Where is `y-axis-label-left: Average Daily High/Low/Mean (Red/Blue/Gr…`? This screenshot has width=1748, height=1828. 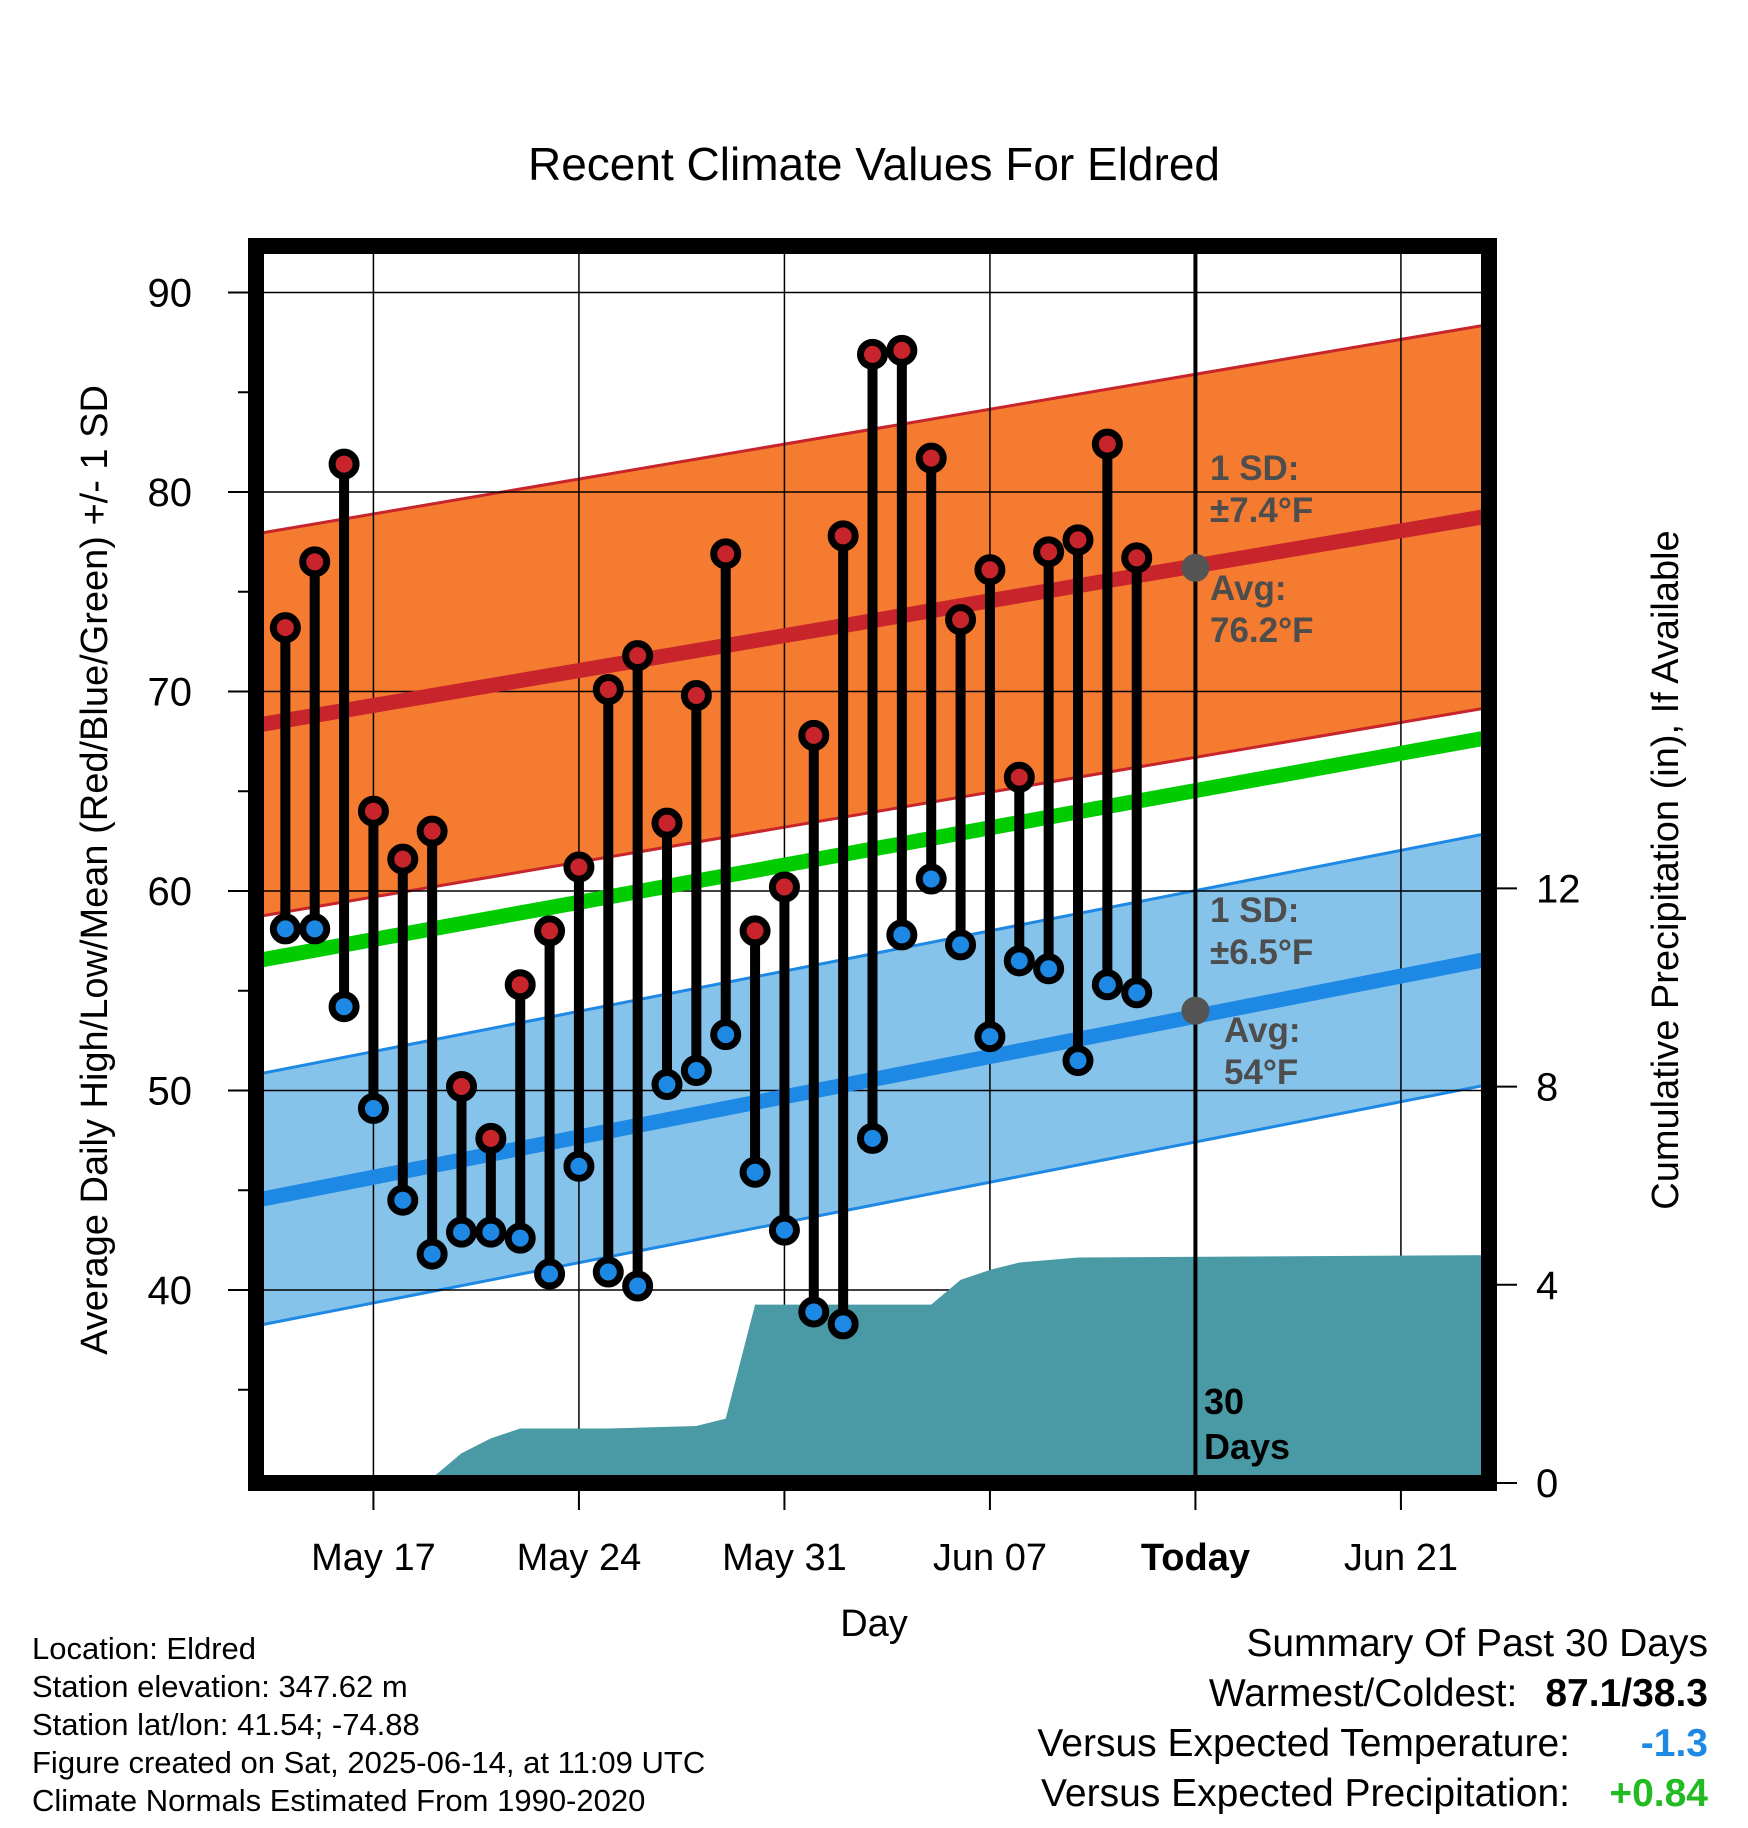
y-axis-label-left: Average Daily High/Low/Mean (Red/Blue/Gr… is located at coordinates (95, 870).